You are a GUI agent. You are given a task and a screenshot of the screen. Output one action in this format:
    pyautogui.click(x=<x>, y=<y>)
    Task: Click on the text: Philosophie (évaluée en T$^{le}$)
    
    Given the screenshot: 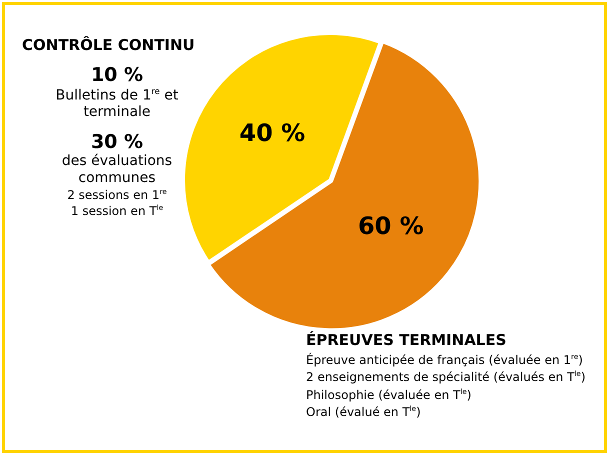 What is the action you would take?
    pyautogui.click(x=389, y=395)
    